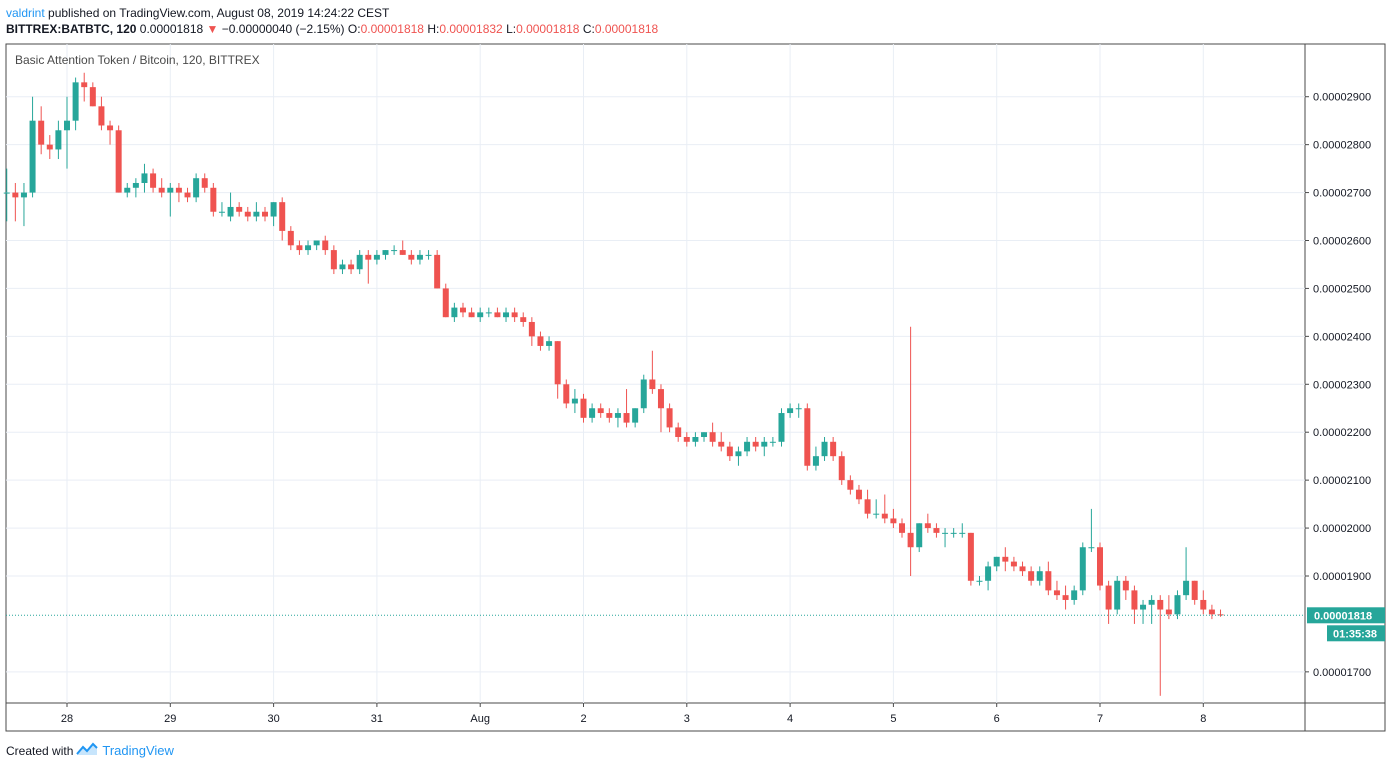 Image resolution: width=1391 pixels, height=768 pixels. I want to click on high-value: 0.00001832, so click(471, 29).